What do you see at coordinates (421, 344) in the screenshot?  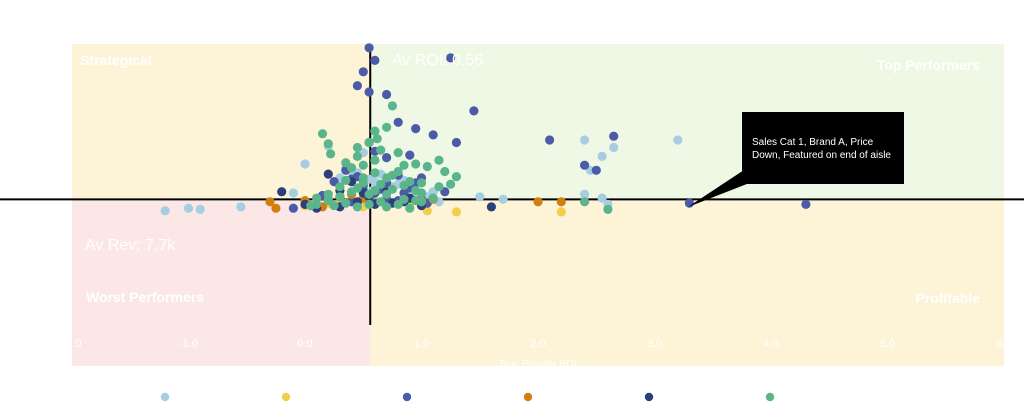 I see `x-tick-label: 1.0` at bounding box center [421, 344].